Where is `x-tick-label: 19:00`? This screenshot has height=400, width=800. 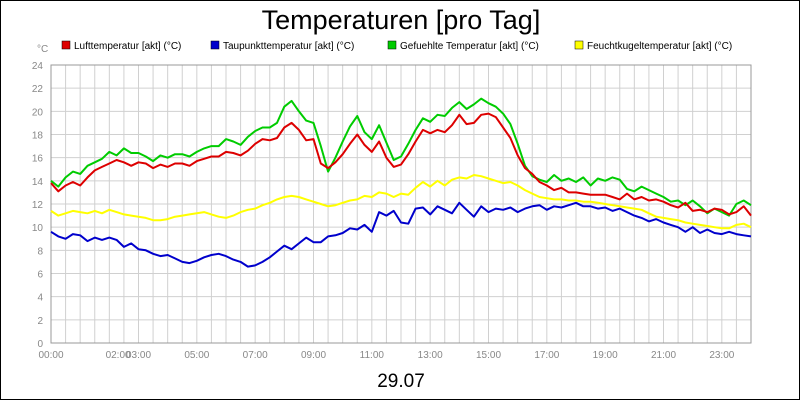 x-tick-label: 19:00 is located at coordinates (605, 355).